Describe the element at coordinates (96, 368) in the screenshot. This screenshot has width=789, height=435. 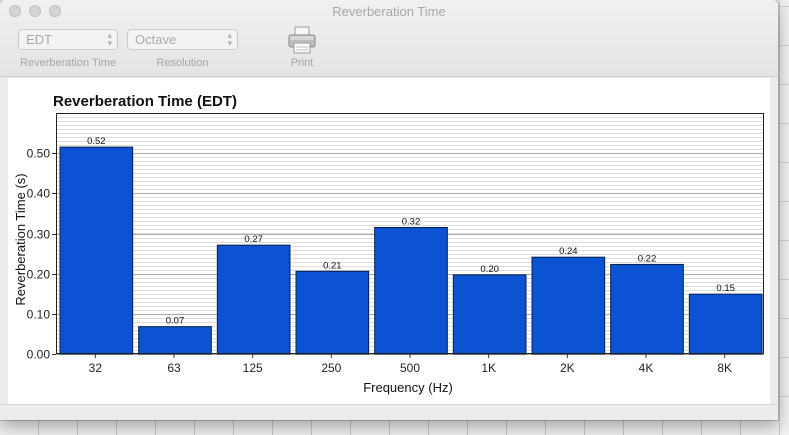
I see `x-tick-label: 32` at that location.